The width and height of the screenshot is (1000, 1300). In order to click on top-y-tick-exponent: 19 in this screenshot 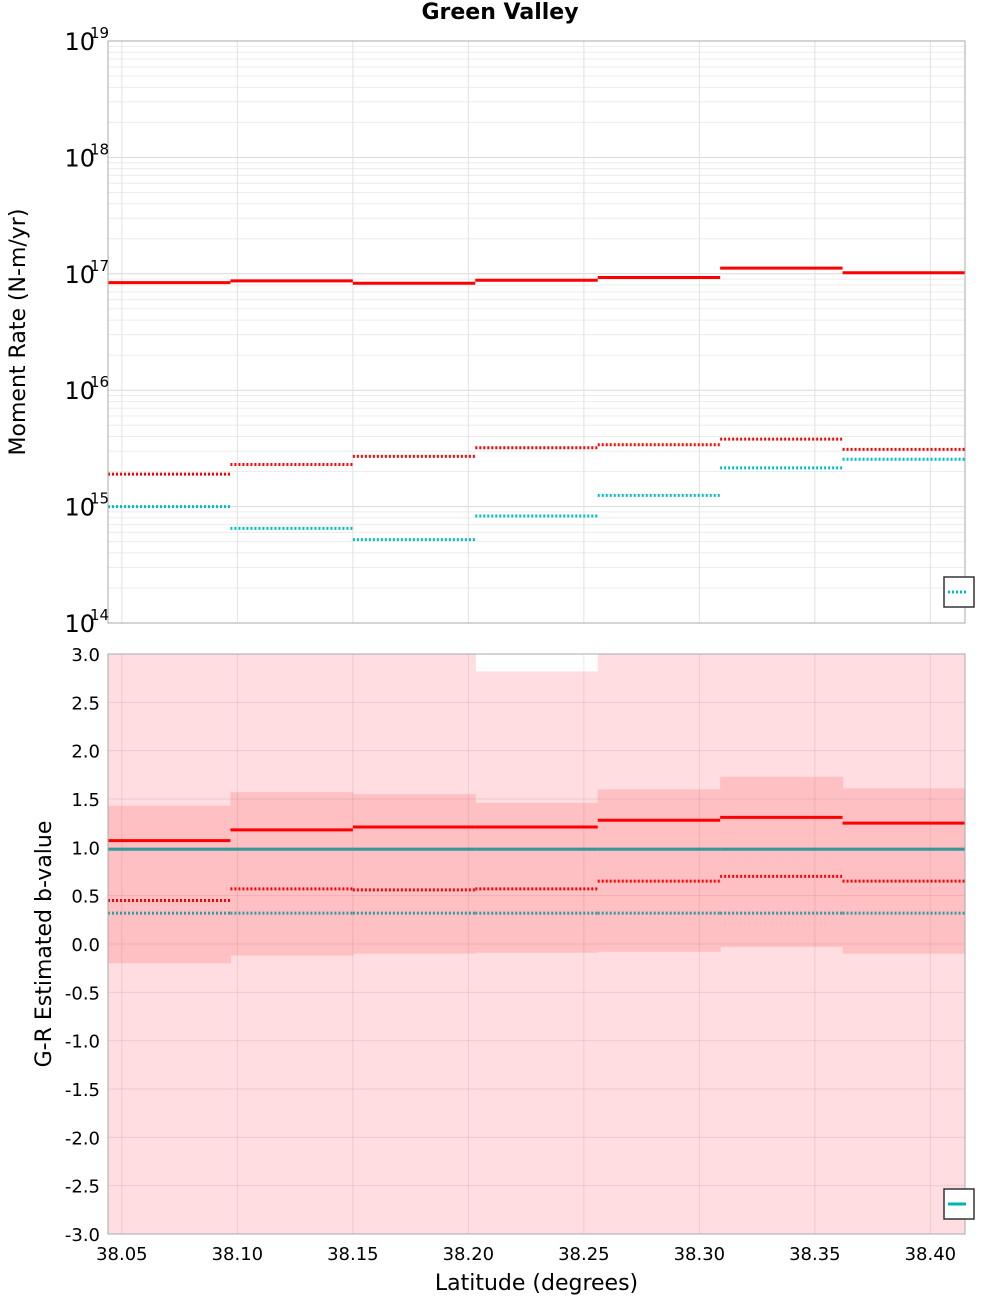, I will do `click(99, 33)`.